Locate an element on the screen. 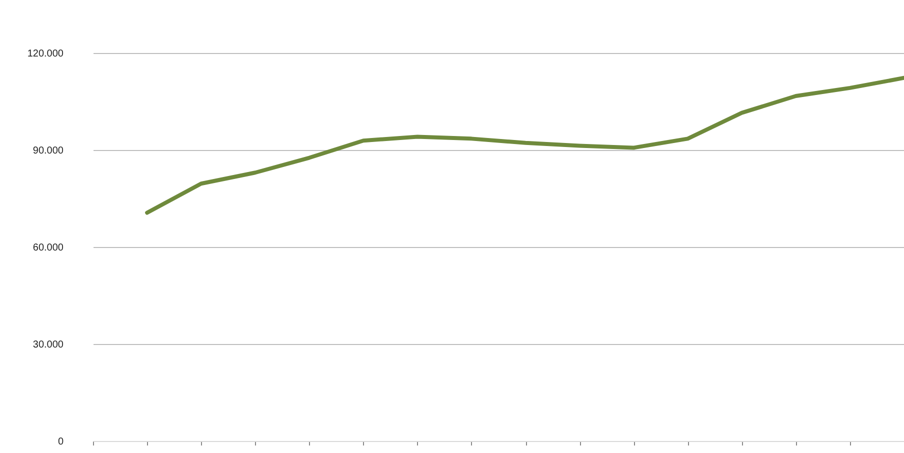  y-tick-label: 120.000 is located at coordinates (45, 54).